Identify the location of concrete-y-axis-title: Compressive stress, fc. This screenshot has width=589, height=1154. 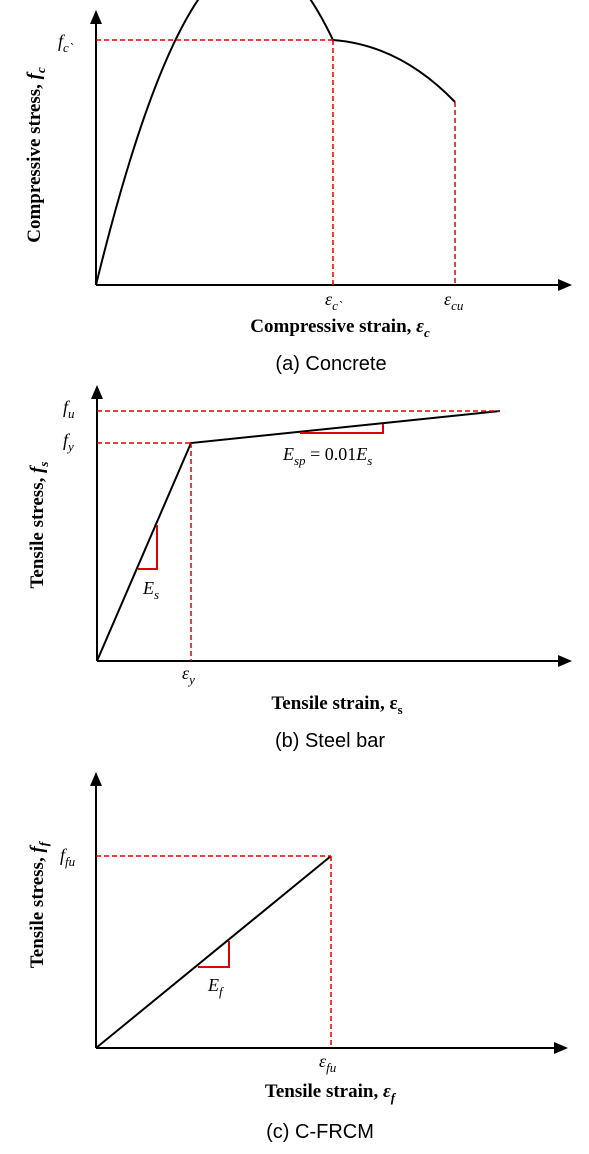
(36, 155).